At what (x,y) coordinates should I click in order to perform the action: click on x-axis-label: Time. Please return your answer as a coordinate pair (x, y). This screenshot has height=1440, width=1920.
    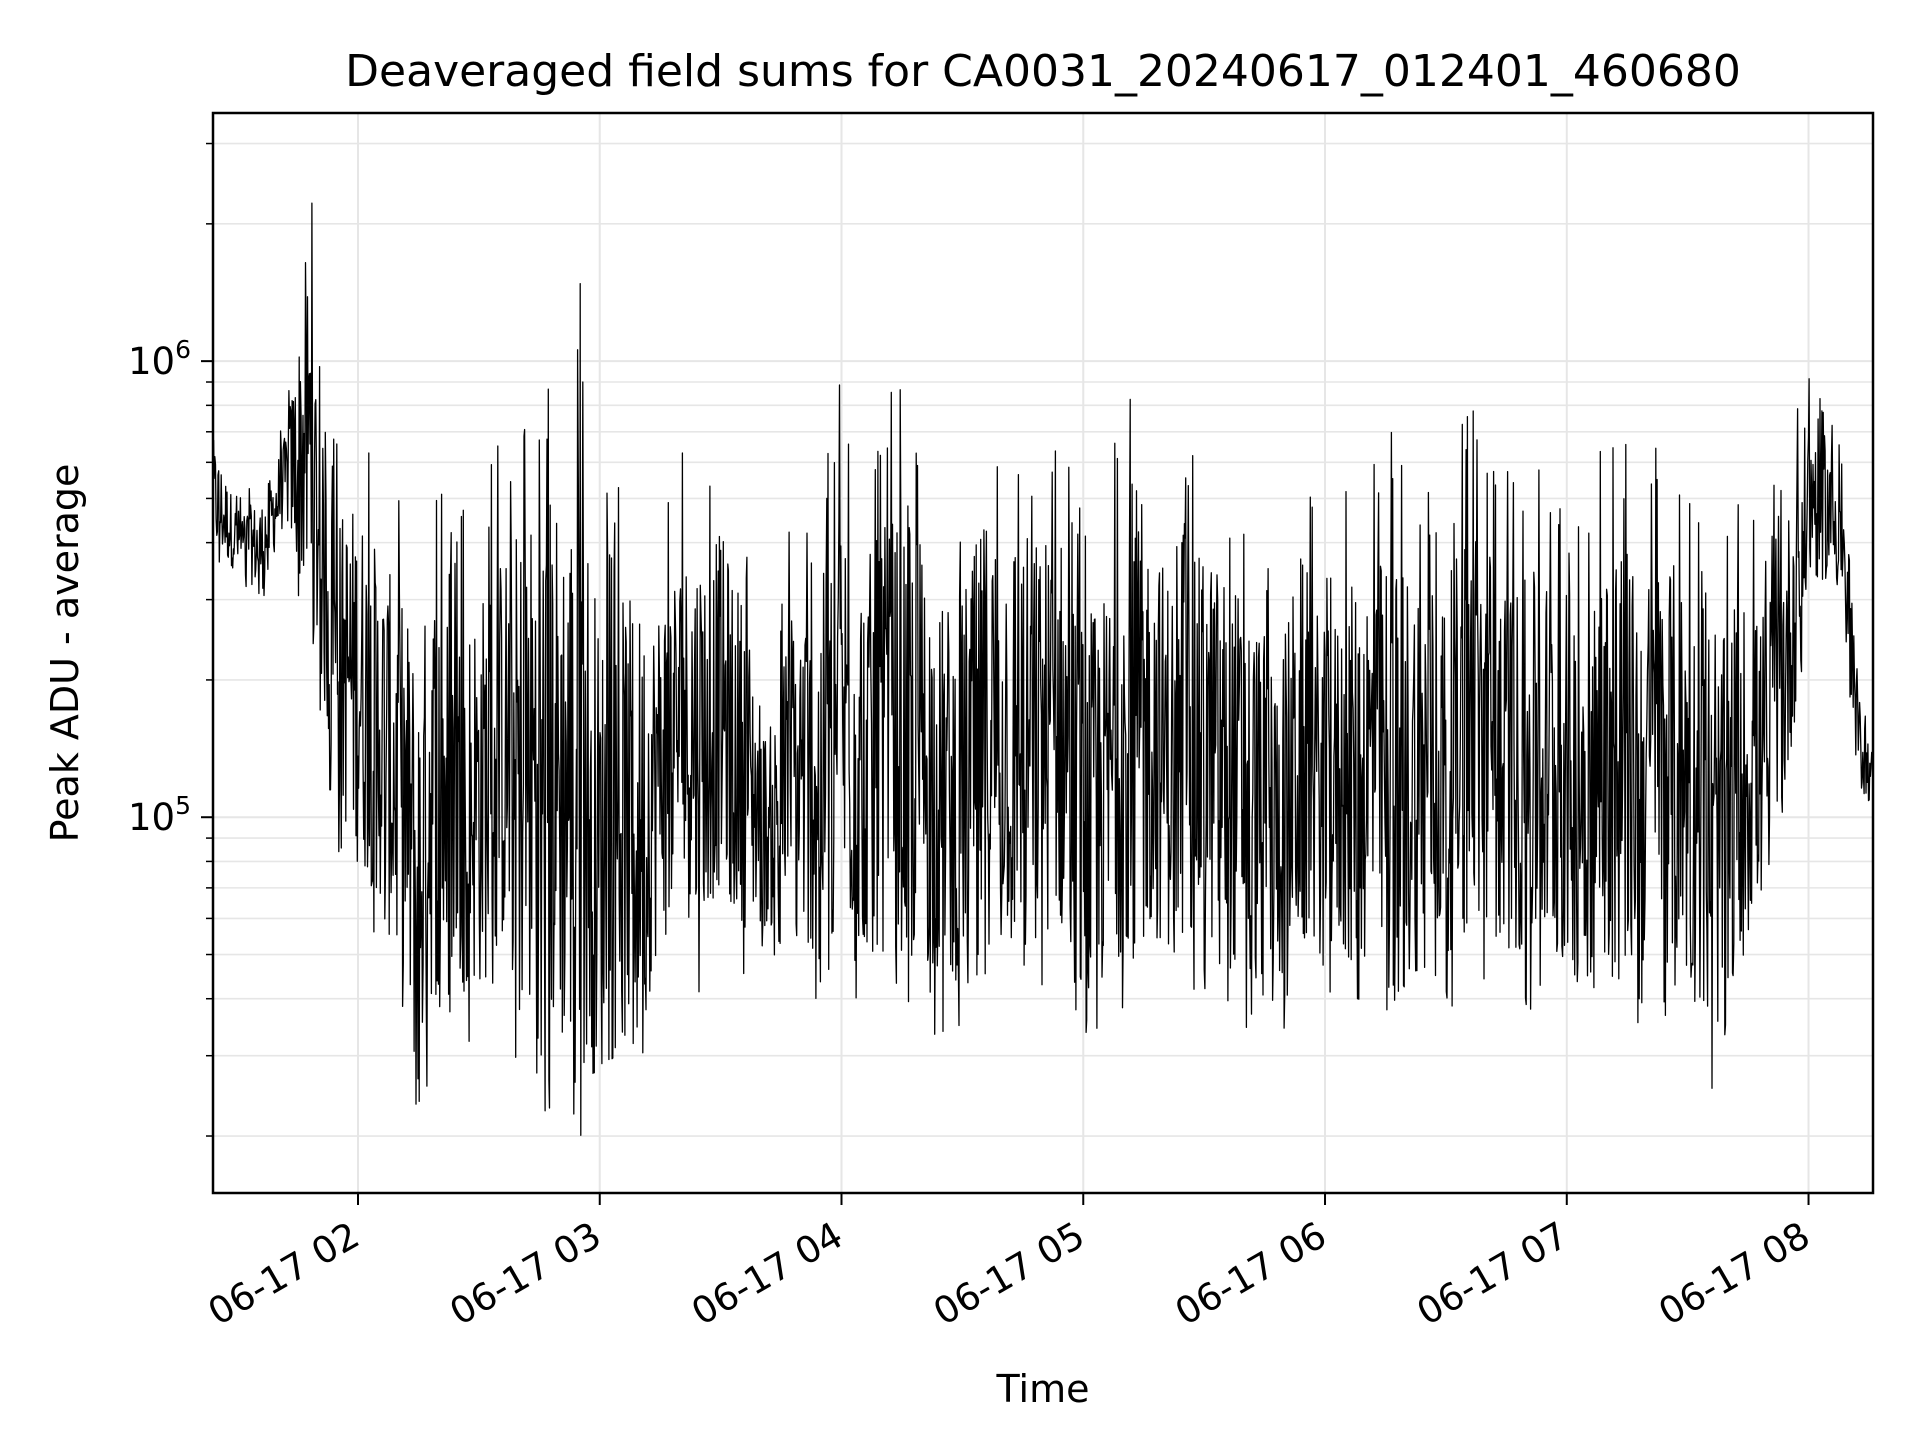
    Looking at the image, I should click on (1043, 1389).